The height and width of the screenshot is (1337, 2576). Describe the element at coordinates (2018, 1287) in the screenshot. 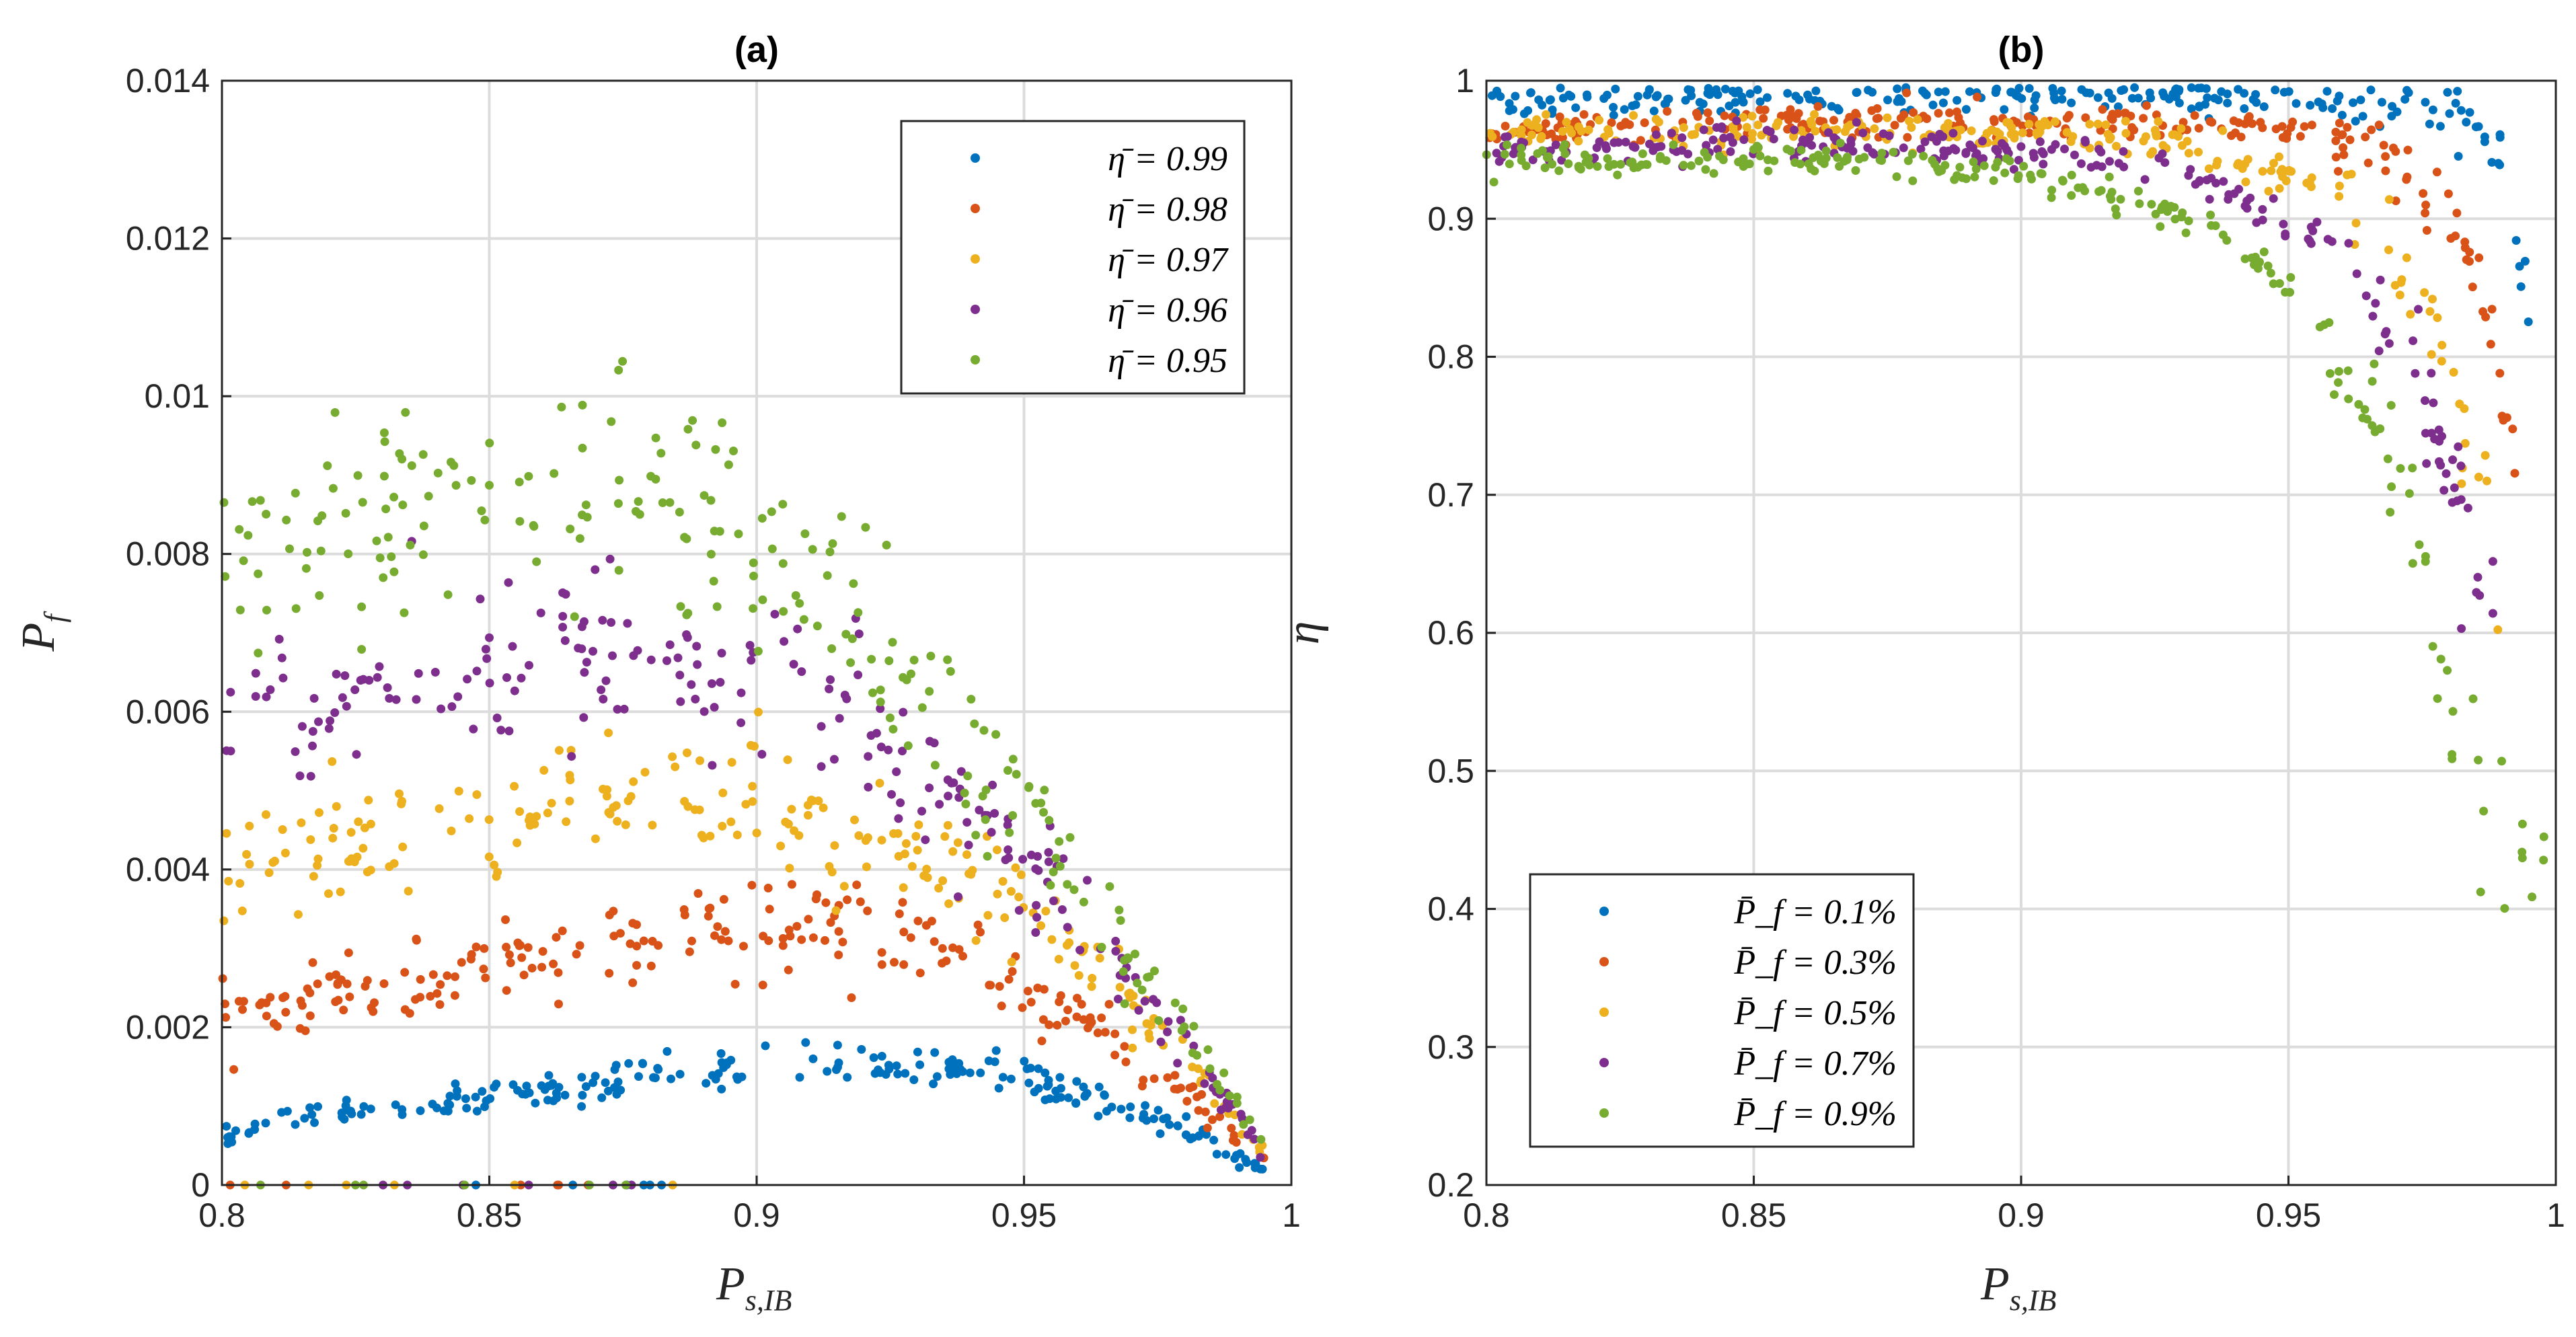

I see `x-axis-label: Ps,IB` at that location.